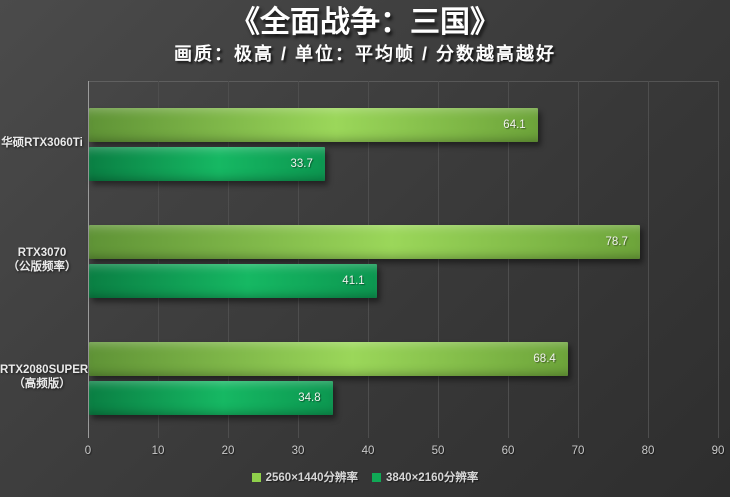 Image resolution: width=730 pixels, height=497 pixels. What do you see at coordinates (207, 164) in the screenshot?
I see `bar: 33.7` at bounding box center [207, 164].